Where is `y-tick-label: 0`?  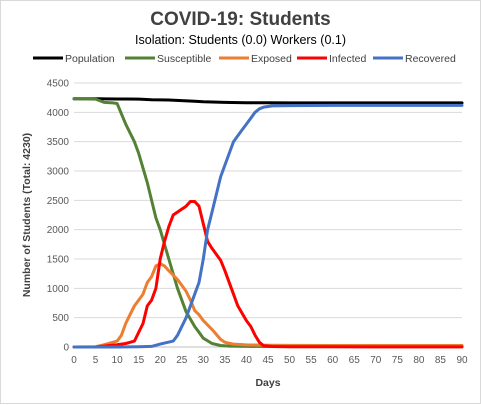 y-tick-label: 0 is located at coordinates (66, 348).